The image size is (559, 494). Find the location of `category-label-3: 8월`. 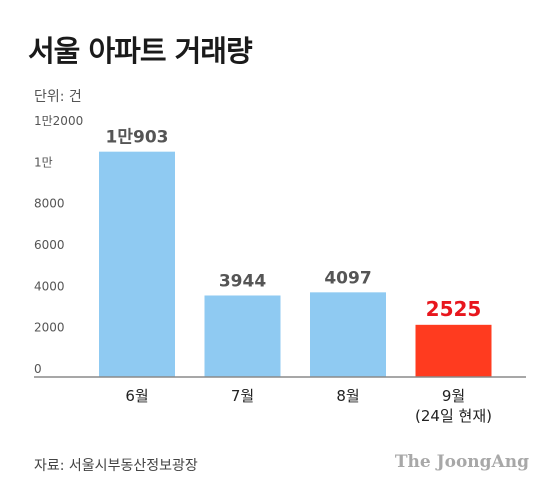

category-label-3: 8월 is located at coordinates (347, 396).